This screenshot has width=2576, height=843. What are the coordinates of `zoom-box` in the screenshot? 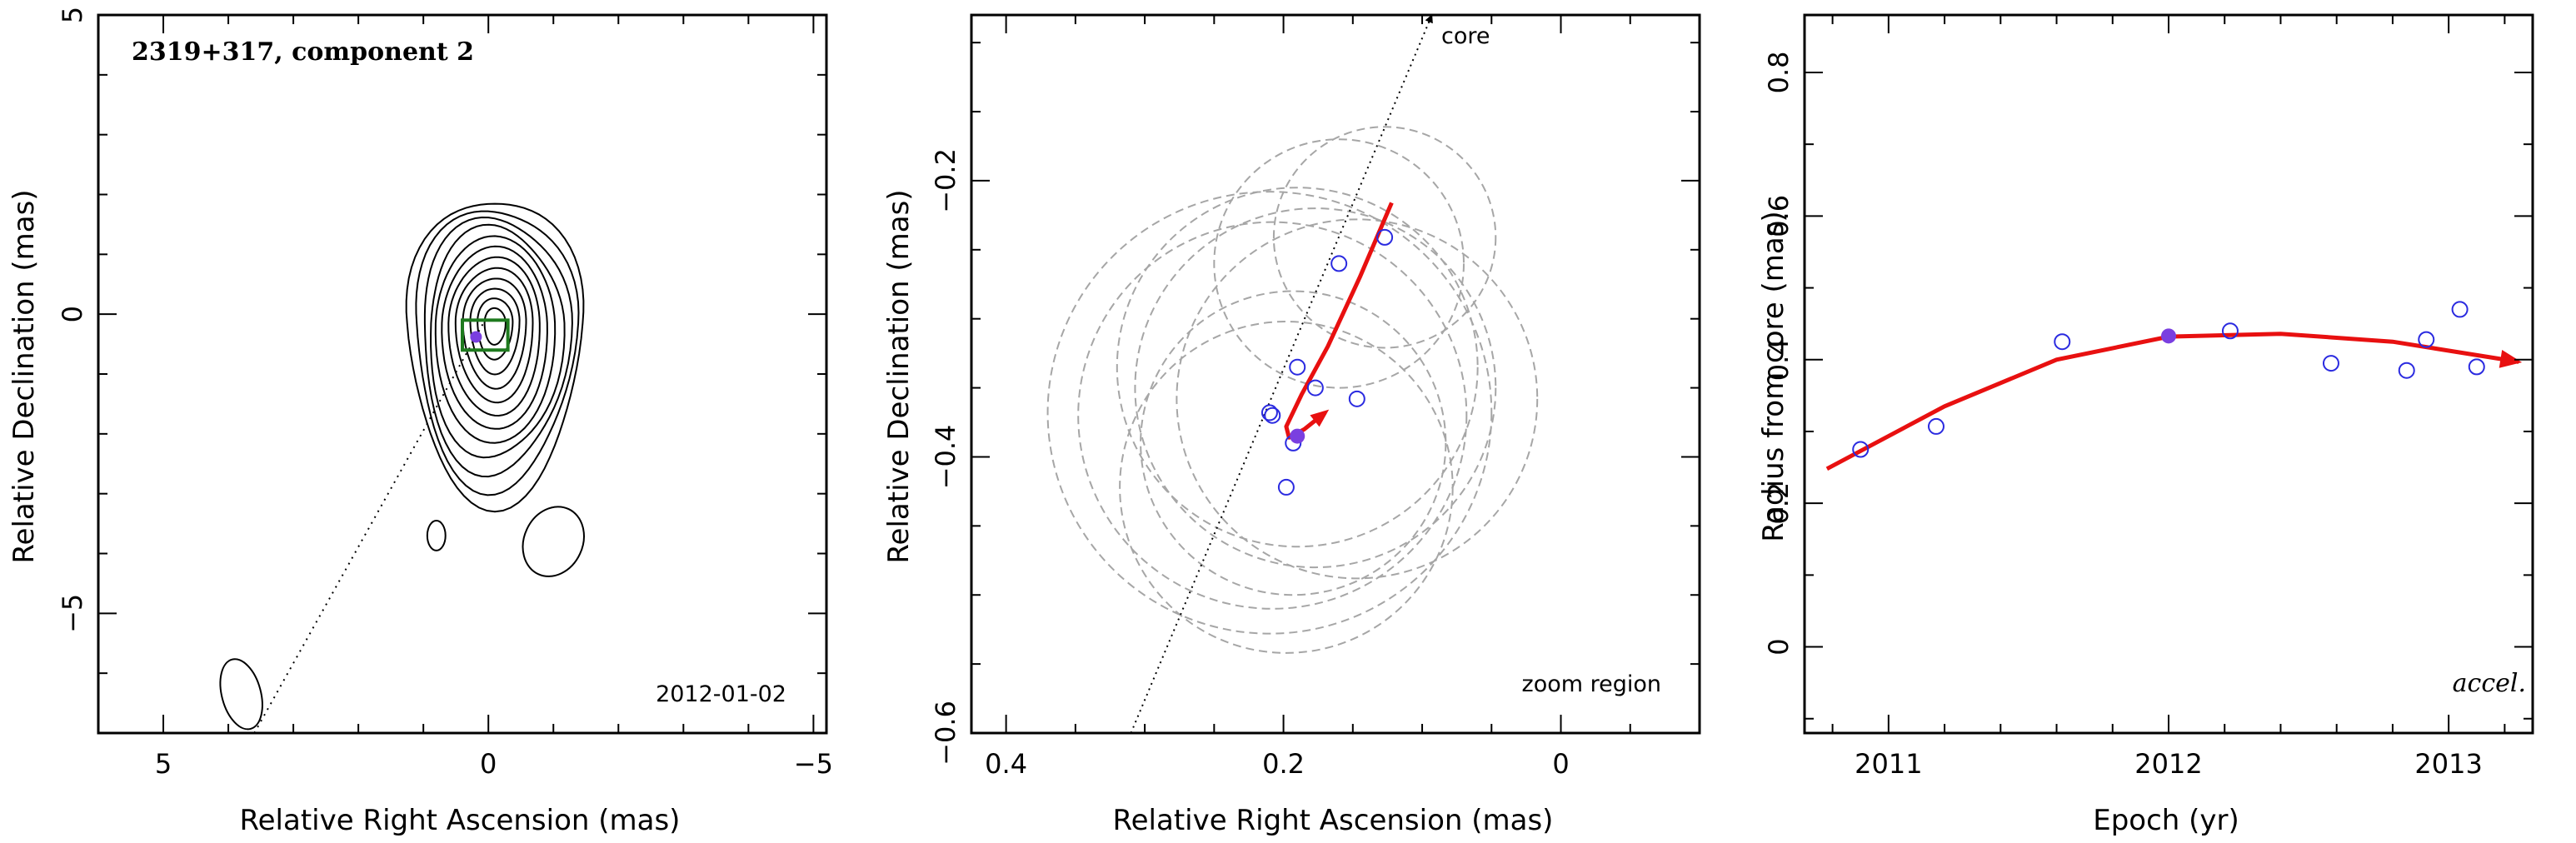 It's located at (485, 335).